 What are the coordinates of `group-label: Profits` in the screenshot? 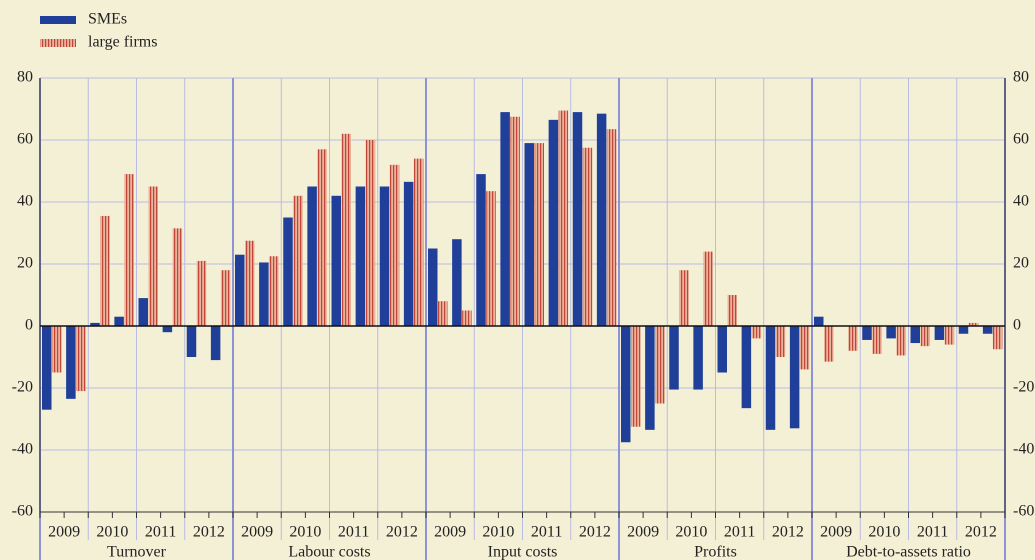 It's located at (715, 552).